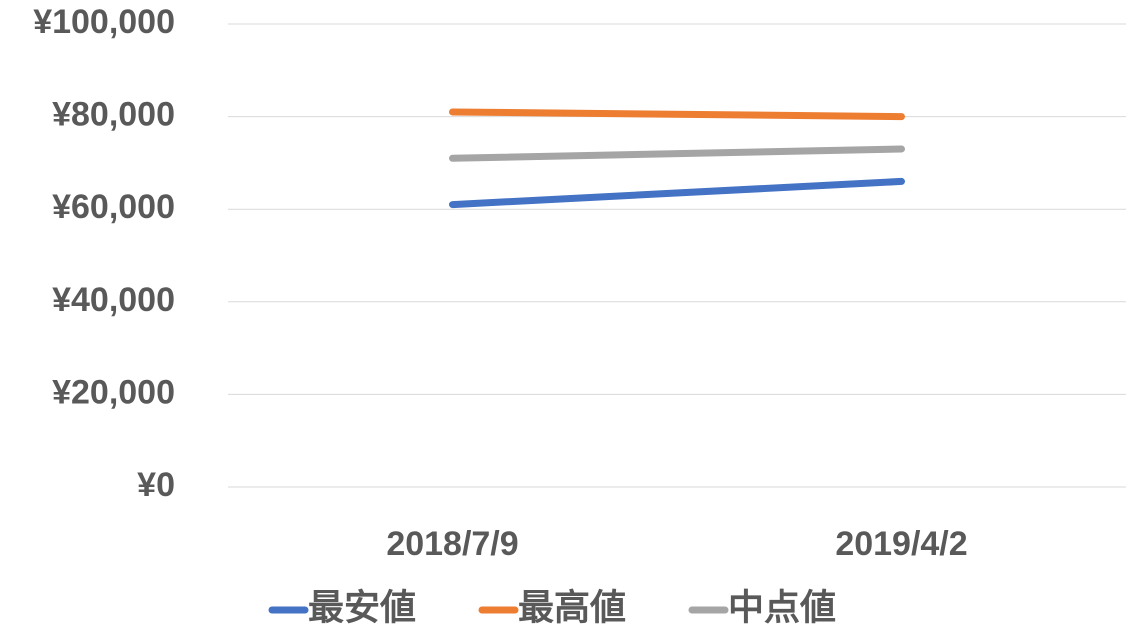 The height and width of the screenshot is (638, 1137). Describe the element at coordinates (104, 22) in the screenshot. I see `y-tick-label: ¥100,000` at that location.